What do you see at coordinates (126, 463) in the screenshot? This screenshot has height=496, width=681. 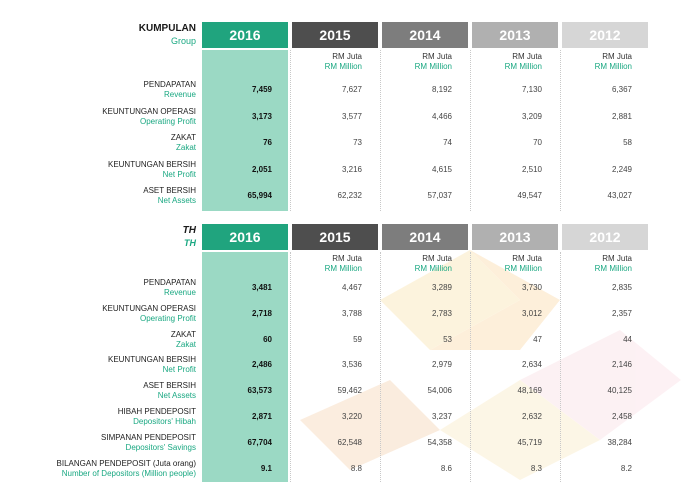 I see `row-label-ms: BILANGAN PENDEPOSIT (Juta orang)` at bounding box center [126, 463].